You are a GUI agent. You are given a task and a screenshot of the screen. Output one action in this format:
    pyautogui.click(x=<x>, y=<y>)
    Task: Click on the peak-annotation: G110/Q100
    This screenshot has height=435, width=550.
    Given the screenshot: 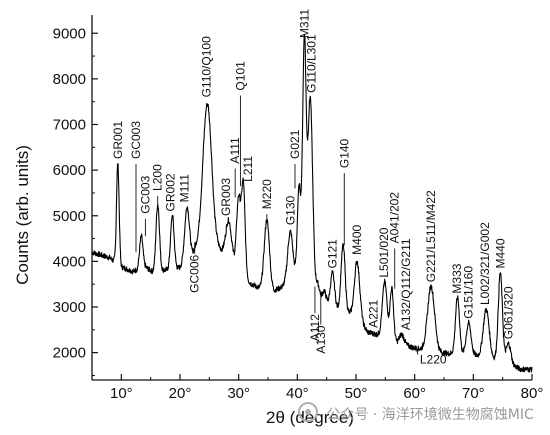 What is the action you would take?
    pyautogui.click(x=206, y=66)
    